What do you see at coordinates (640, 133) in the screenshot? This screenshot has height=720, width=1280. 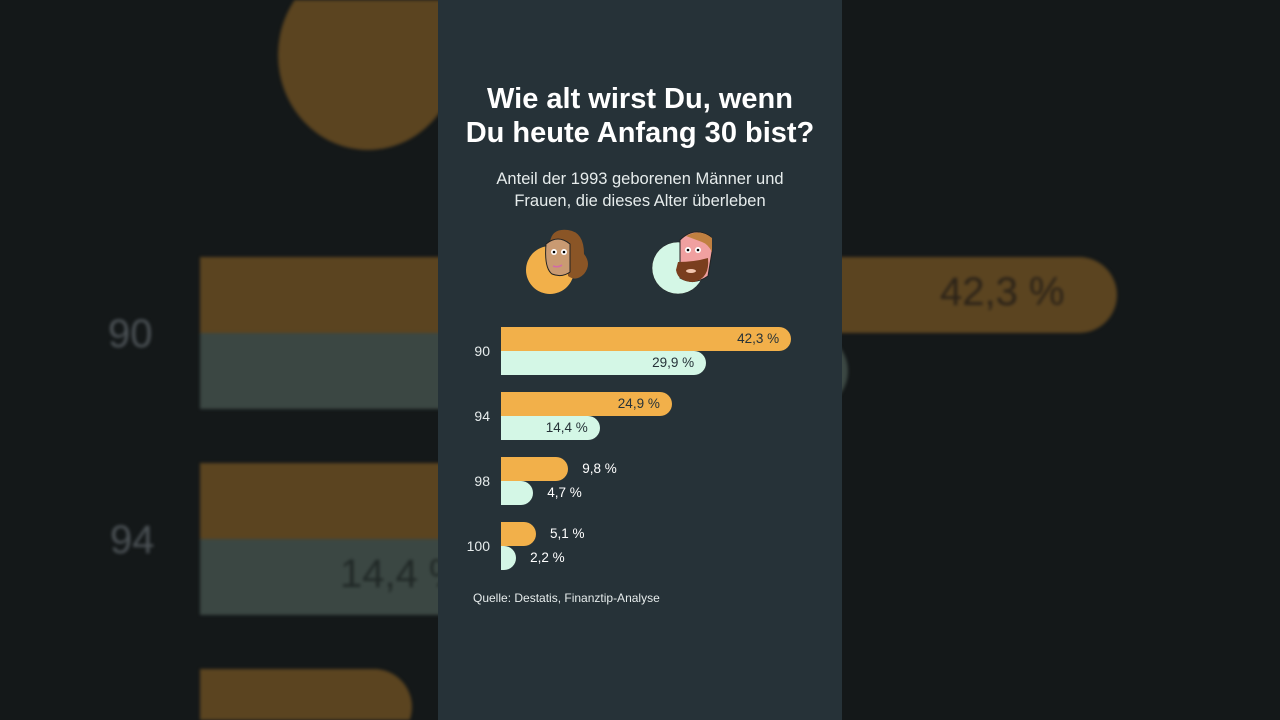 I see `title-line: Du heute Anfang 30 bist?` at bounding box center [640, 133].